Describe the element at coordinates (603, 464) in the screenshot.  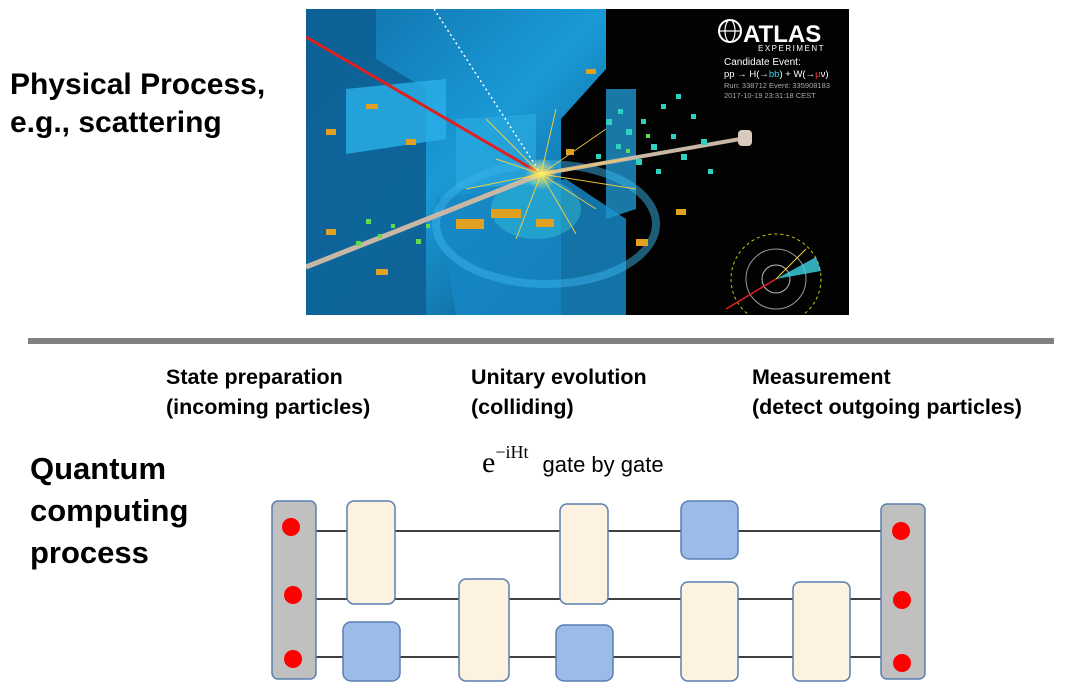
I see `formula-text: gate by gate` at that location.